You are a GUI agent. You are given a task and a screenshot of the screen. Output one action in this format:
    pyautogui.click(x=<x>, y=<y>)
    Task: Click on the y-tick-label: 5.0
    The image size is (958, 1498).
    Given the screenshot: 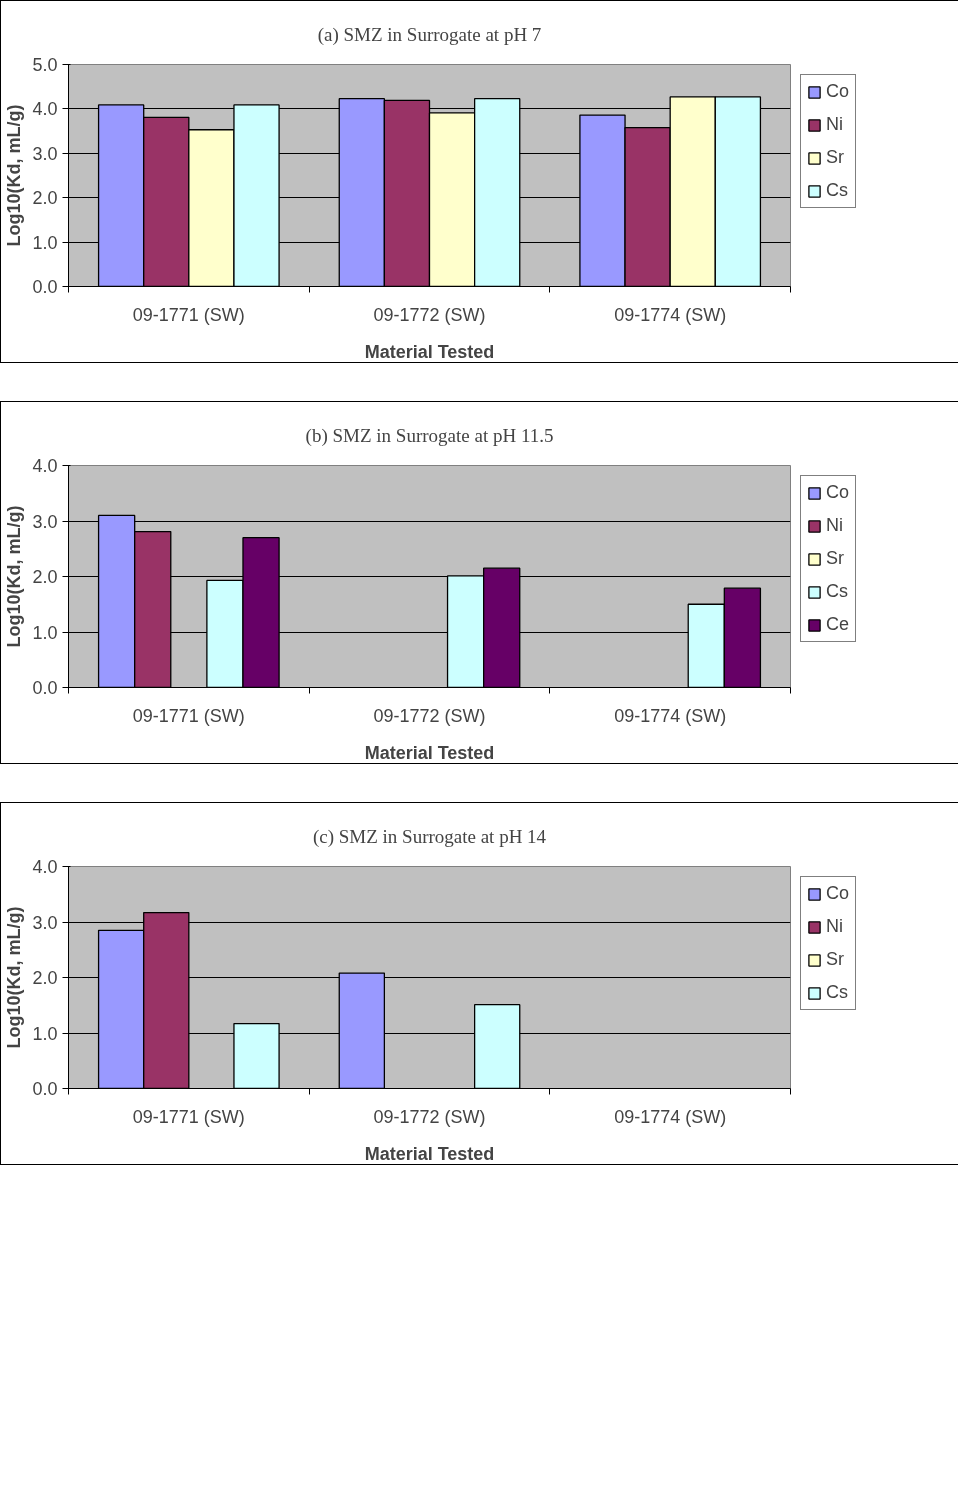 What is the action you would take?
    pyautogui.click(x=45, y=65)
    